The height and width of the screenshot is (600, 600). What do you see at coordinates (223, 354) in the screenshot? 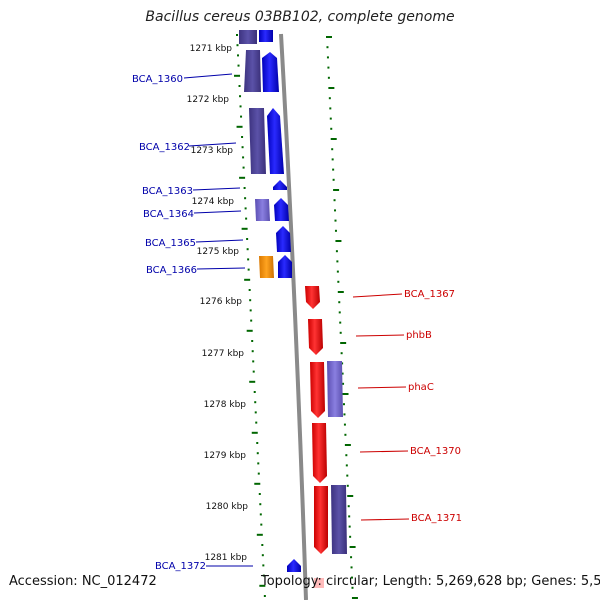
I see `scale-label: 1277 kbp` at bounding box center [223, 354].